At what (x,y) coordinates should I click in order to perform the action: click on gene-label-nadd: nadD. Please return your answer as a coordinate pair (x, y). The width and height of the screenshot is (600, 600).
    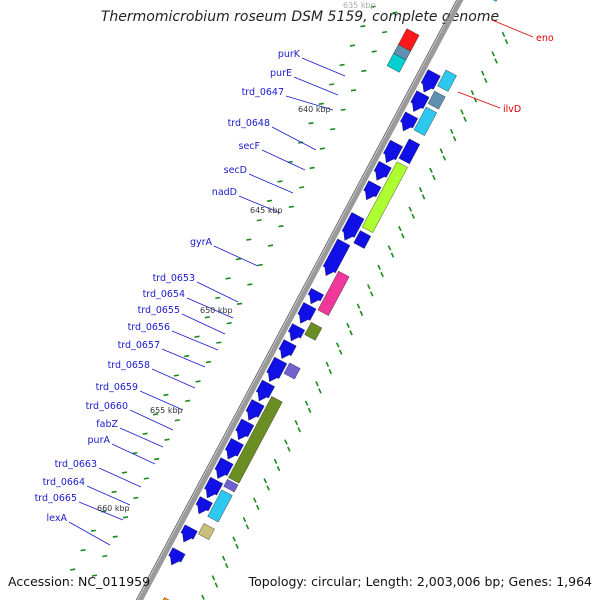
    Looking at the image, I should click on (224, 192).